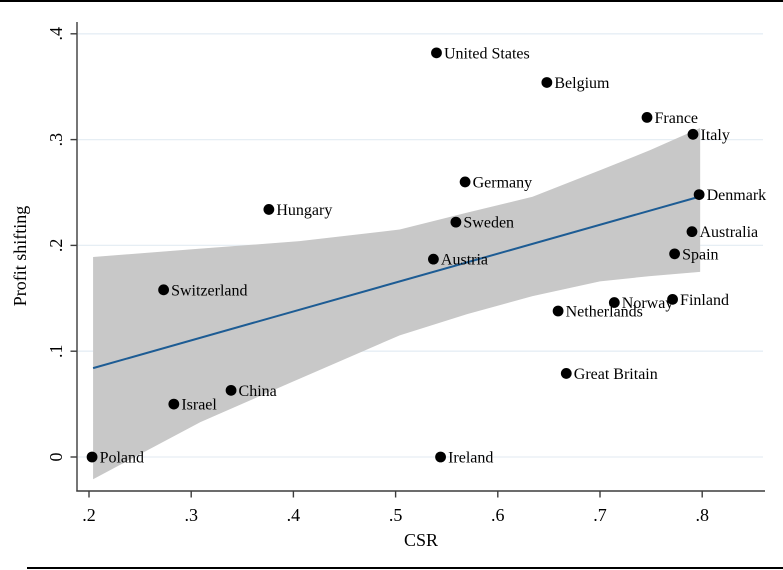 This screenshot has height=570, width=783. I want to click on y-axis-title: Profit shifting, so click(20, 256).